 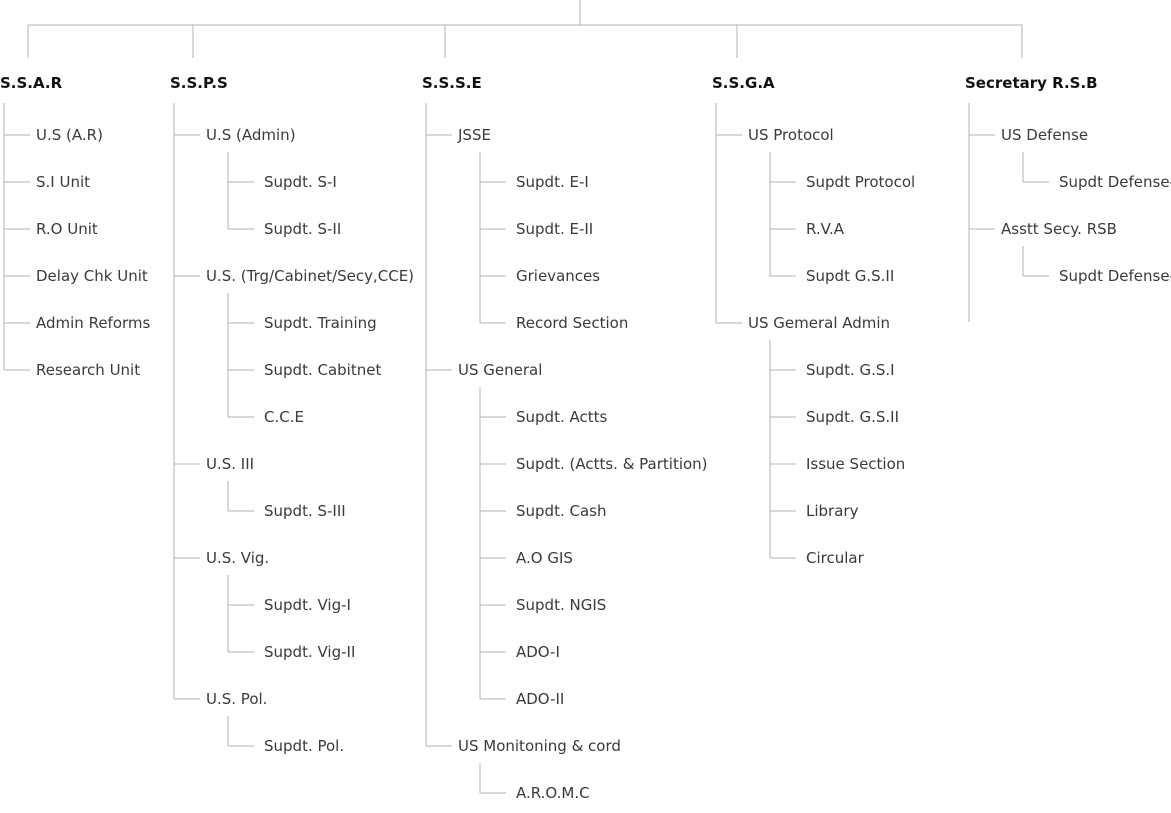 What do you see at coordinates (310, 276) in the screenshot?
I see `org-unit: U.S. (Trg/Cabinet/Secy,CCE)` at bounding box center [310, 276].